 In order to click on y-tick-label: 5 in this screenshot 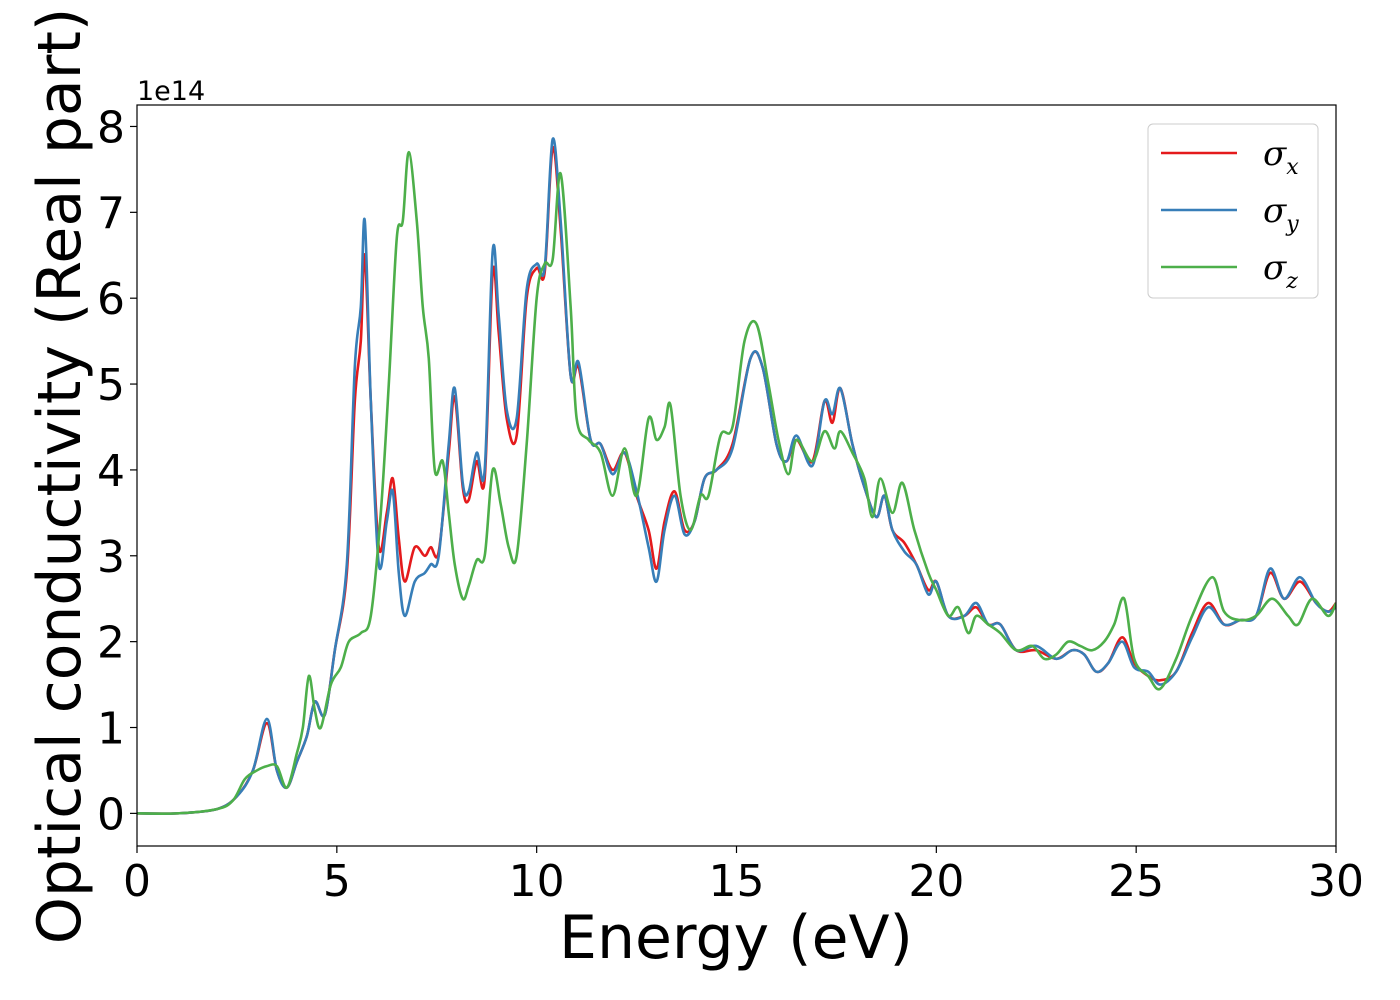, I will do `click(111, 385)`.